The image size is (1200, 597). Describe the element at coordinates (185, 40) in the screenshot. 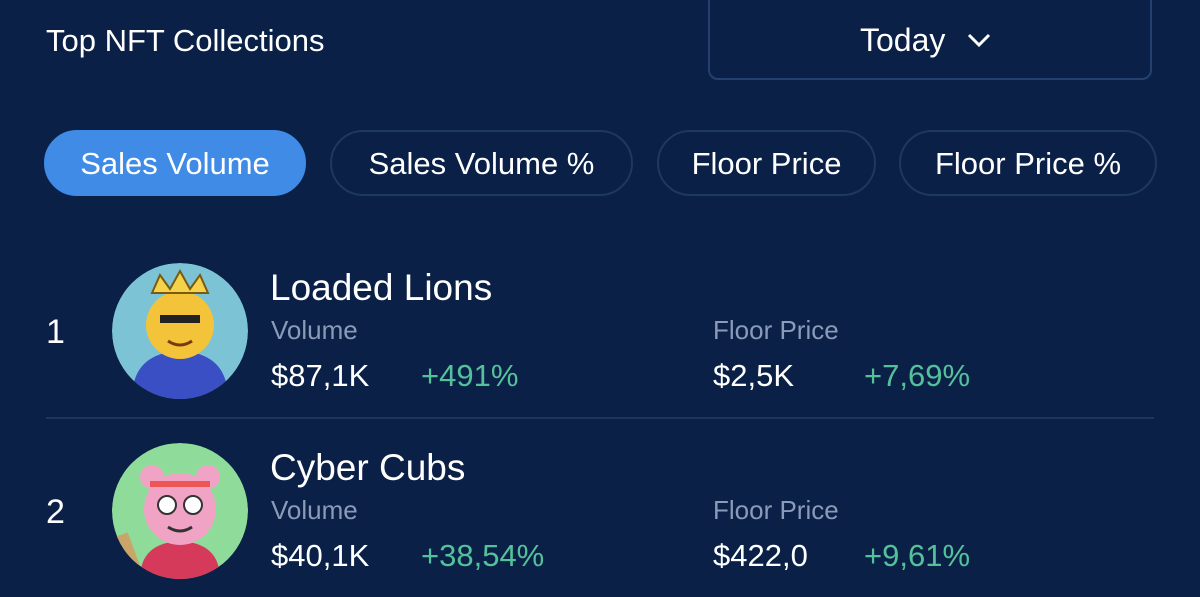

I see `page-title: Top NFT Collections` at that location.